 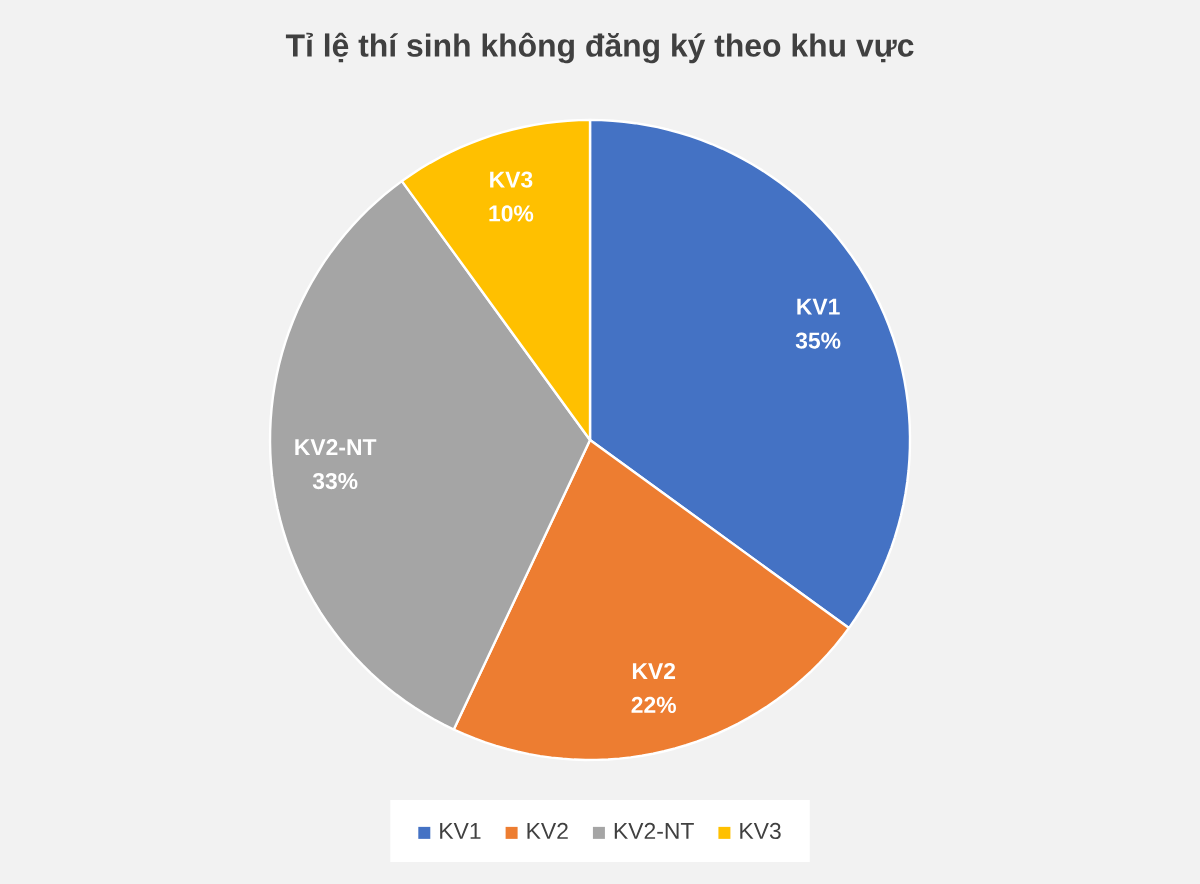 What do you see at coordinates (335, 481) in the screenshot?
I see `data-label: 33%` at bounding box center [335, 481].